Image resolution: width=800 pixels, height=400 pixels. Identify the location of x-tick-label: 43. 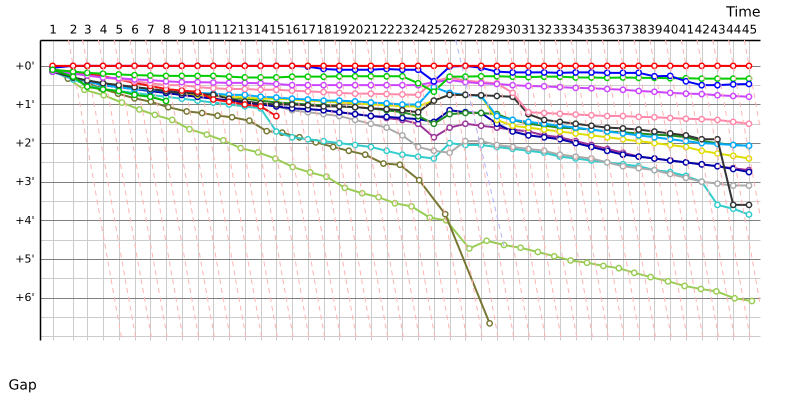
(718, 29).